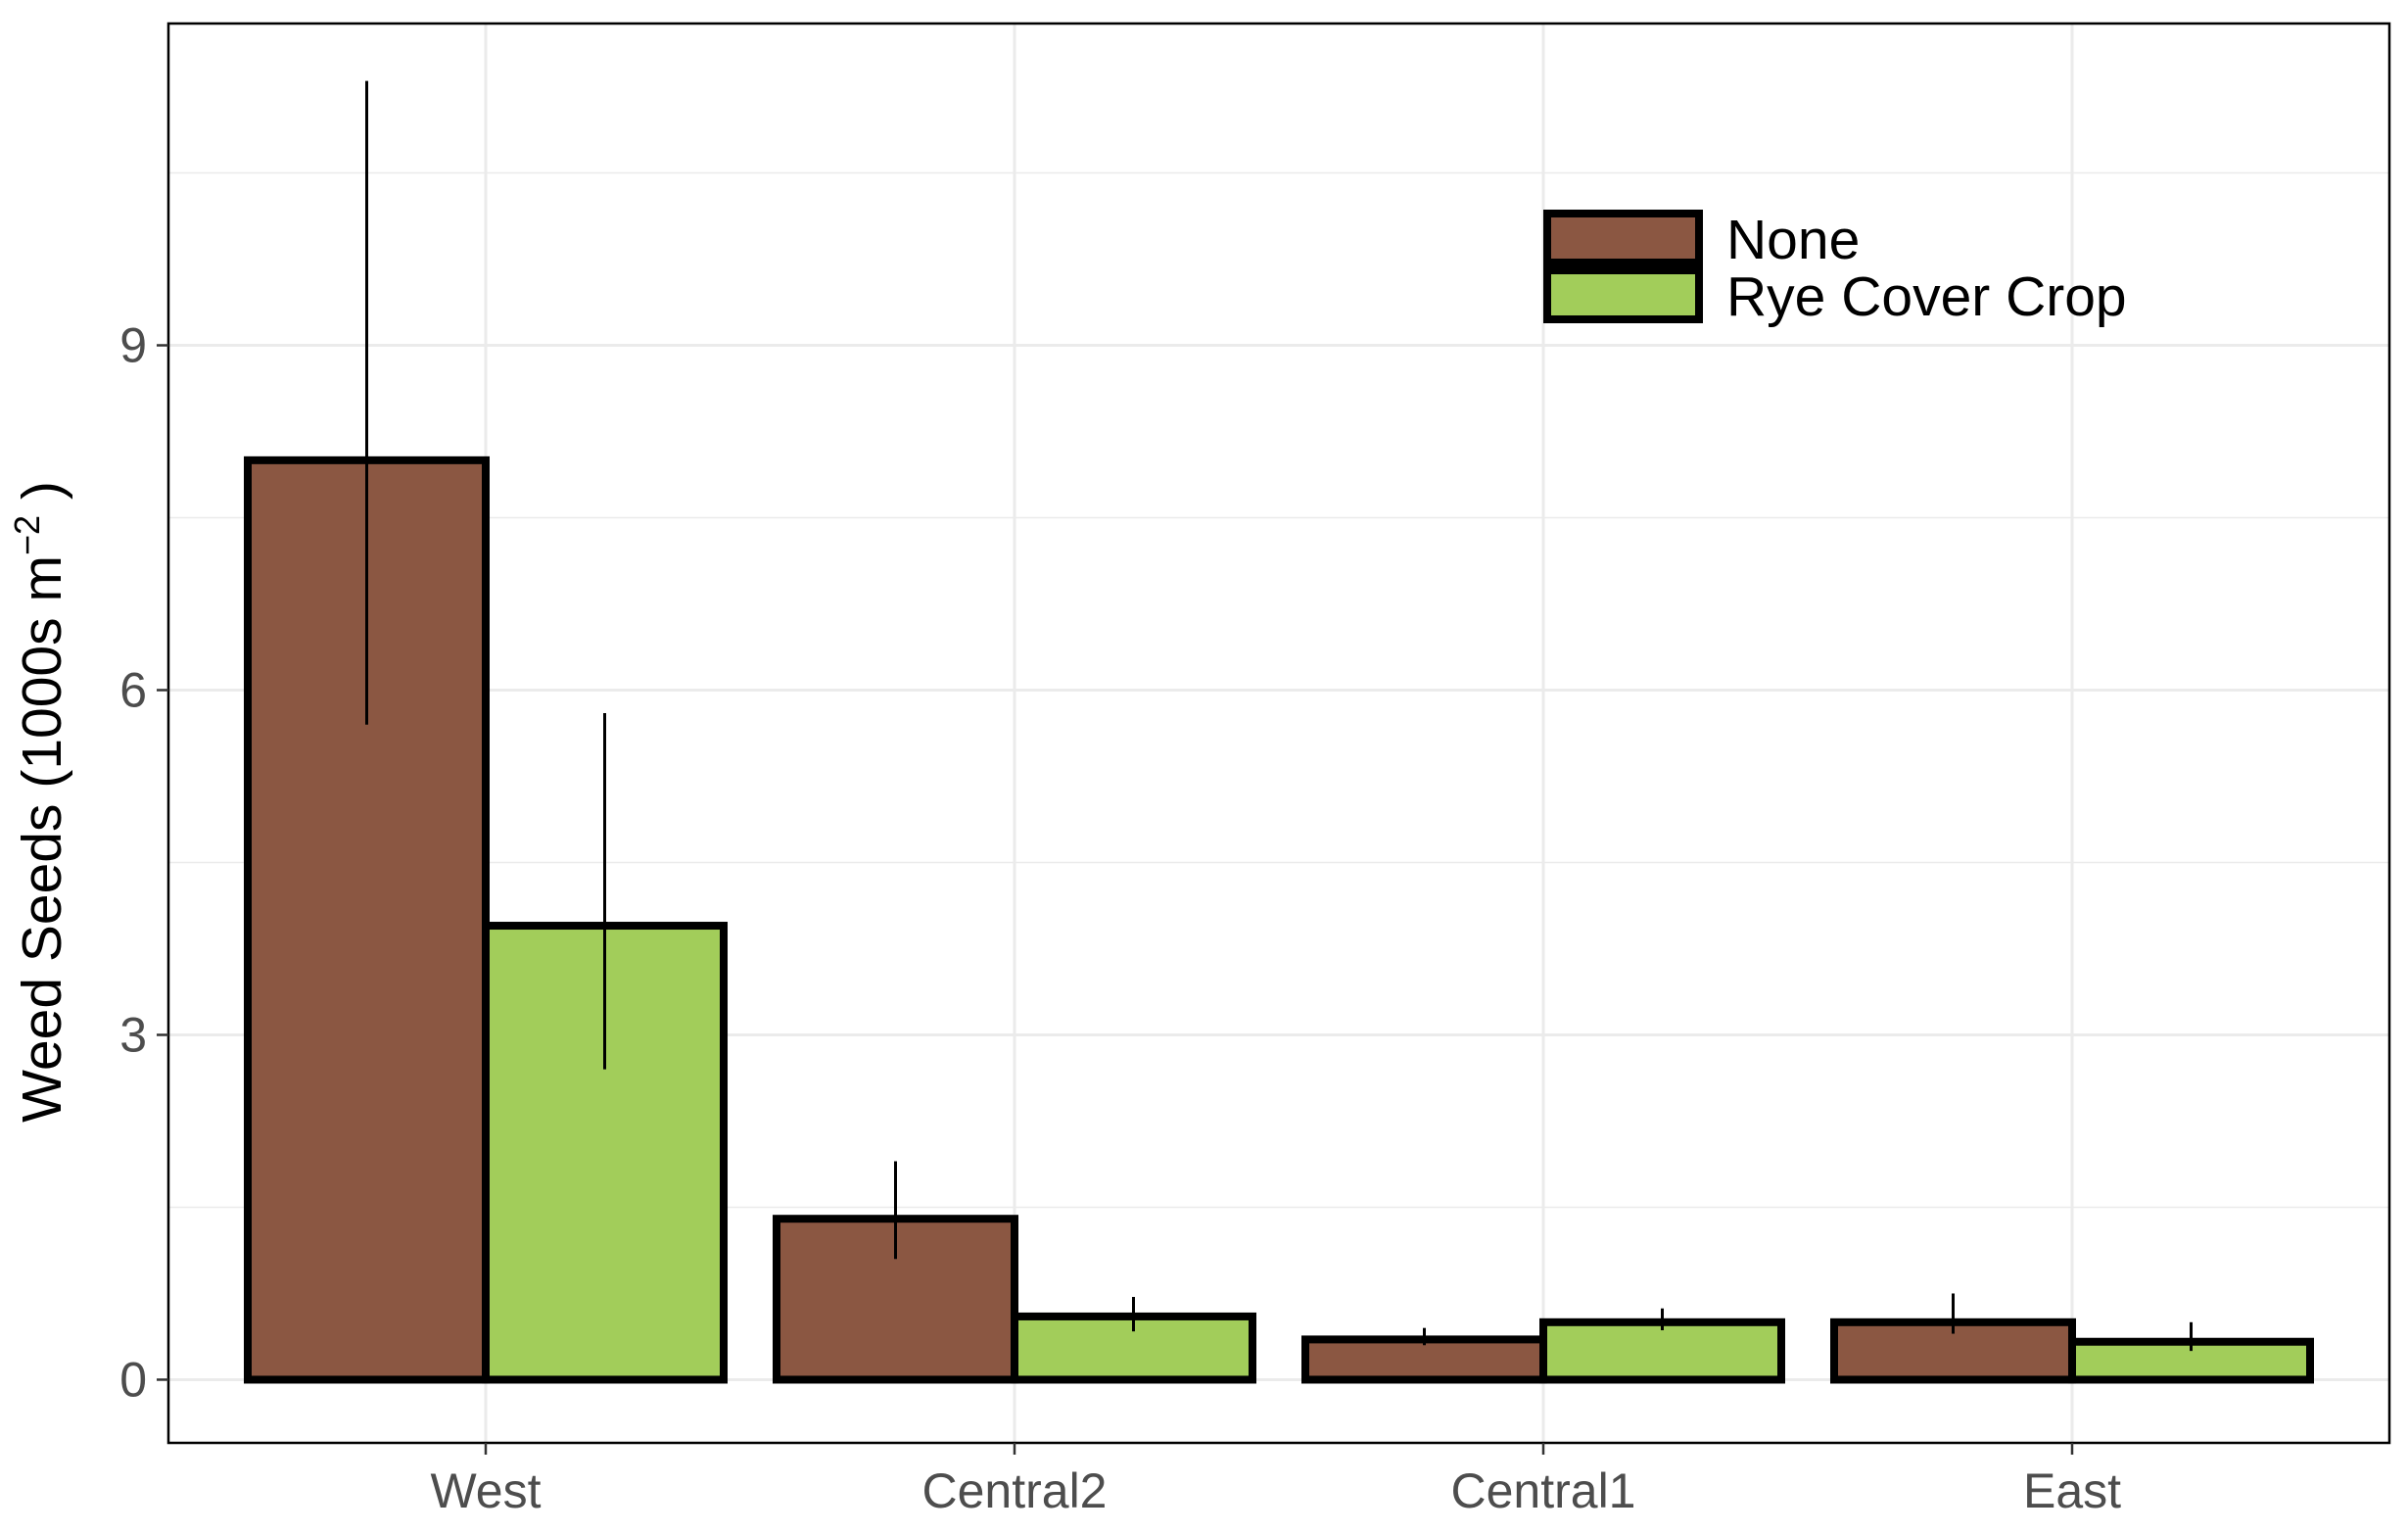 The image size is (2408, 1533). What do you see at coordinates (2072, 1490) in the screenshot?
I see `x-tick-label-east: East` at bounding box center [2072, 1490].